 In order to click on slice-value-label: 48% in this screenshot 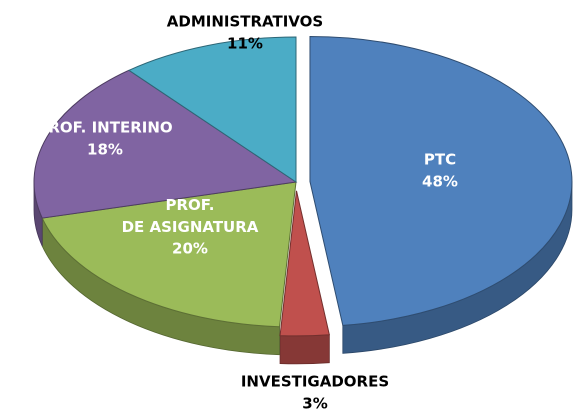, I will do `click(440, 182)`.